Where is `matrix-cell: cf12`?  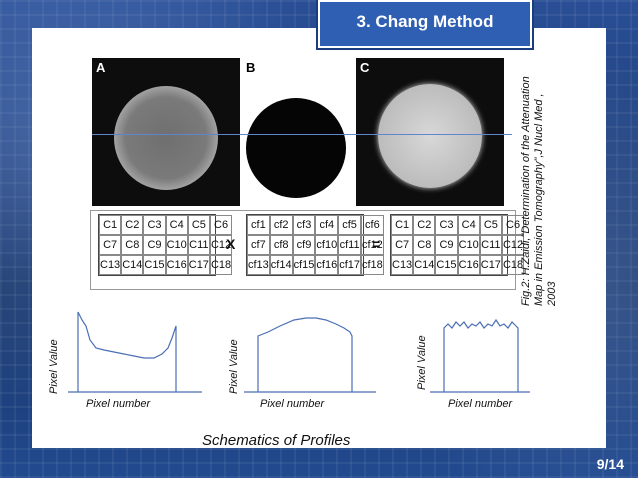
matrix-cell: cf12 is located at coordinates (372, 245).